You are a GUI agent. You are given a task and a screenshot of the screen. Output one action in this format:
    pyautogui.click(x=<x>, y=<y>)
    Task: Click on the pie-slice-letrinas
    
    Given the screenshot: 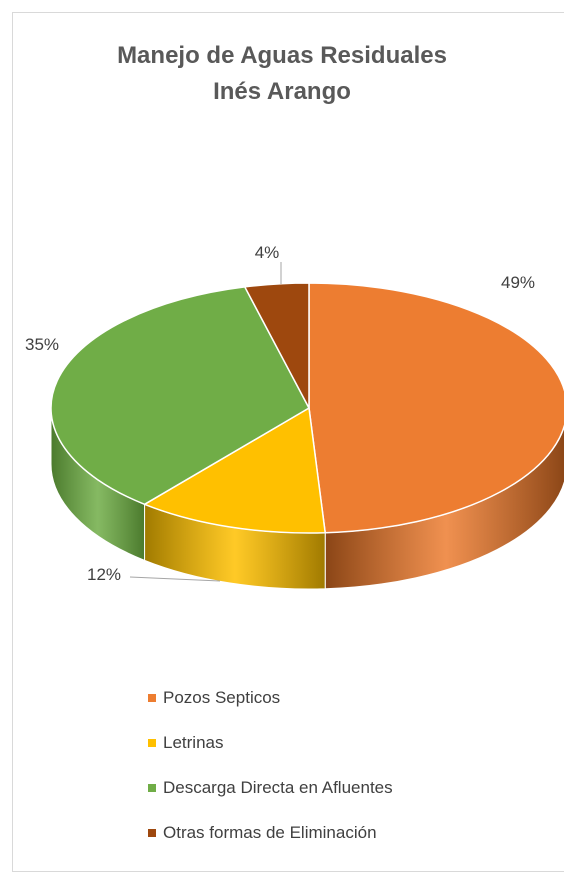 What is the action you would take?
    pyautogui.click(x=234, y=470)
    